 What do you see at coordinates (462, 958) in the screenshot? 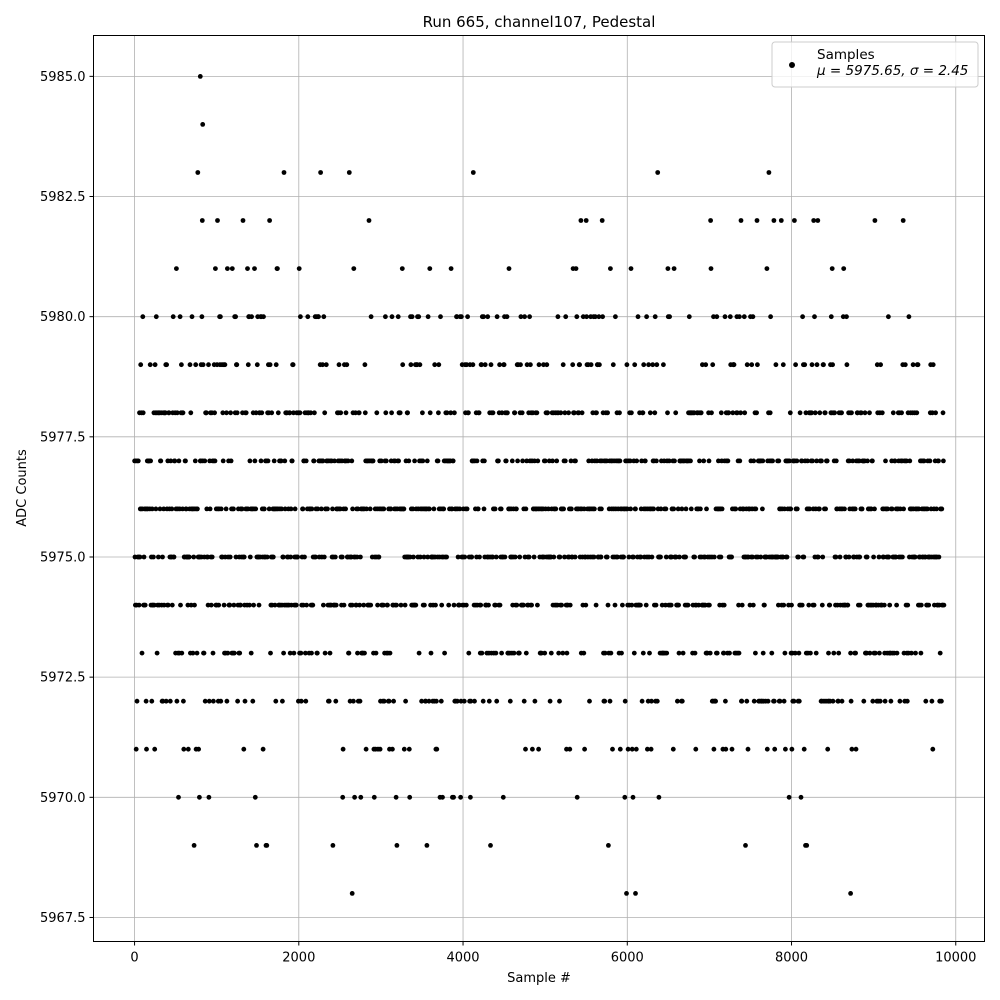
I see `x-tick-label: 4000` at bounding box center [462, 958].